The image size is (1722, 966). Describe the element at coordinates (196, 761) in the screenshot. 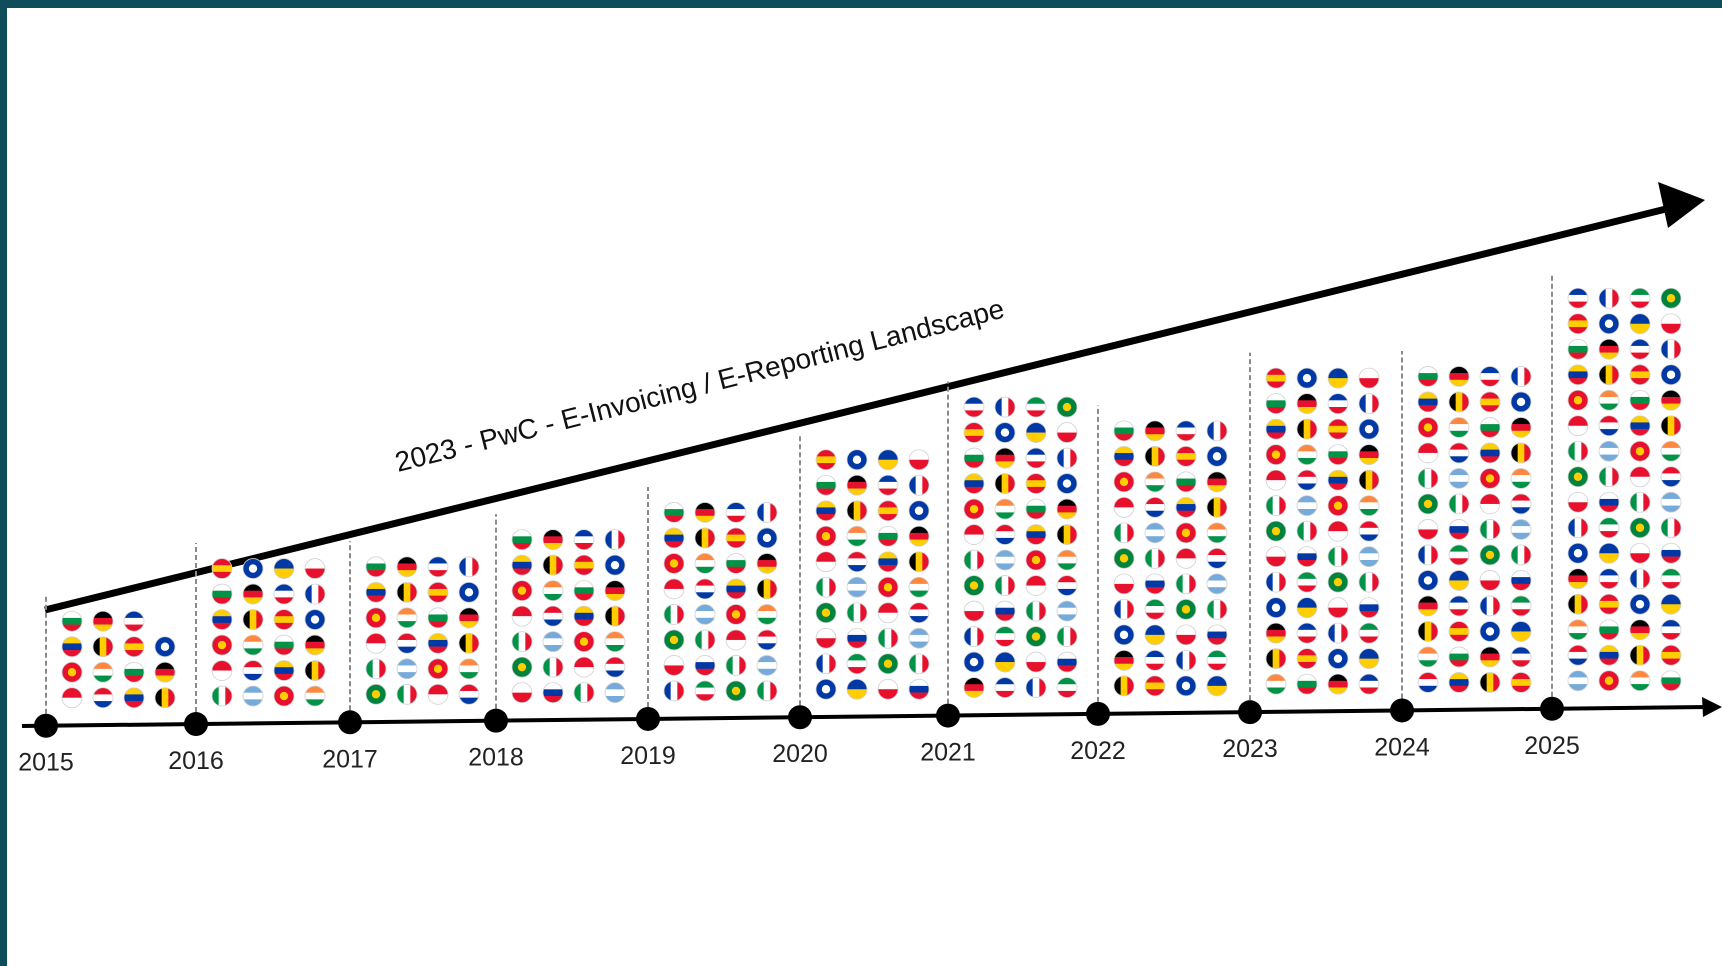

I see `year-label: 2016` at that location.